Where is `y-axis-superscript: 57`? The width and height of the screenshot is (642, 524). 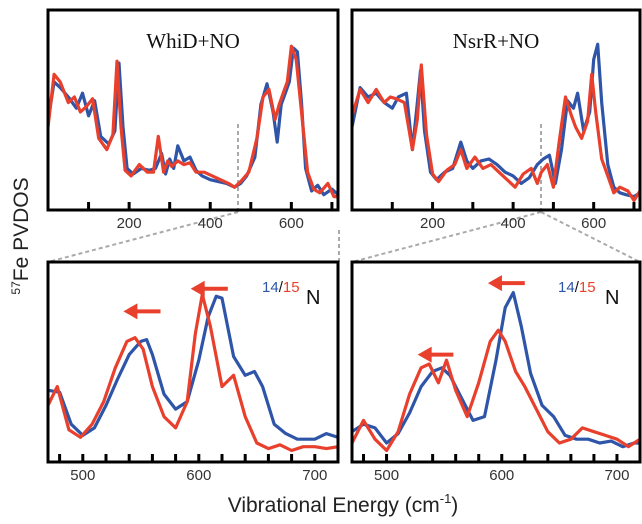 y-axis-superscript: 57 is located at coordinates (16, 288).